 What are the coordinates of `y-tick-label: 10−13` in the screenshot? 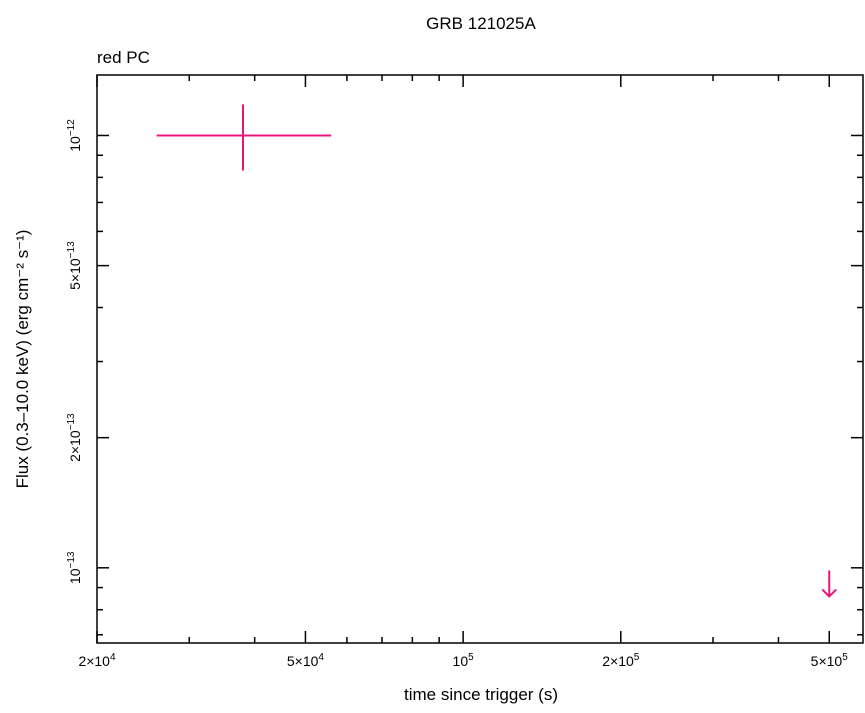 It's located at (74, 567).